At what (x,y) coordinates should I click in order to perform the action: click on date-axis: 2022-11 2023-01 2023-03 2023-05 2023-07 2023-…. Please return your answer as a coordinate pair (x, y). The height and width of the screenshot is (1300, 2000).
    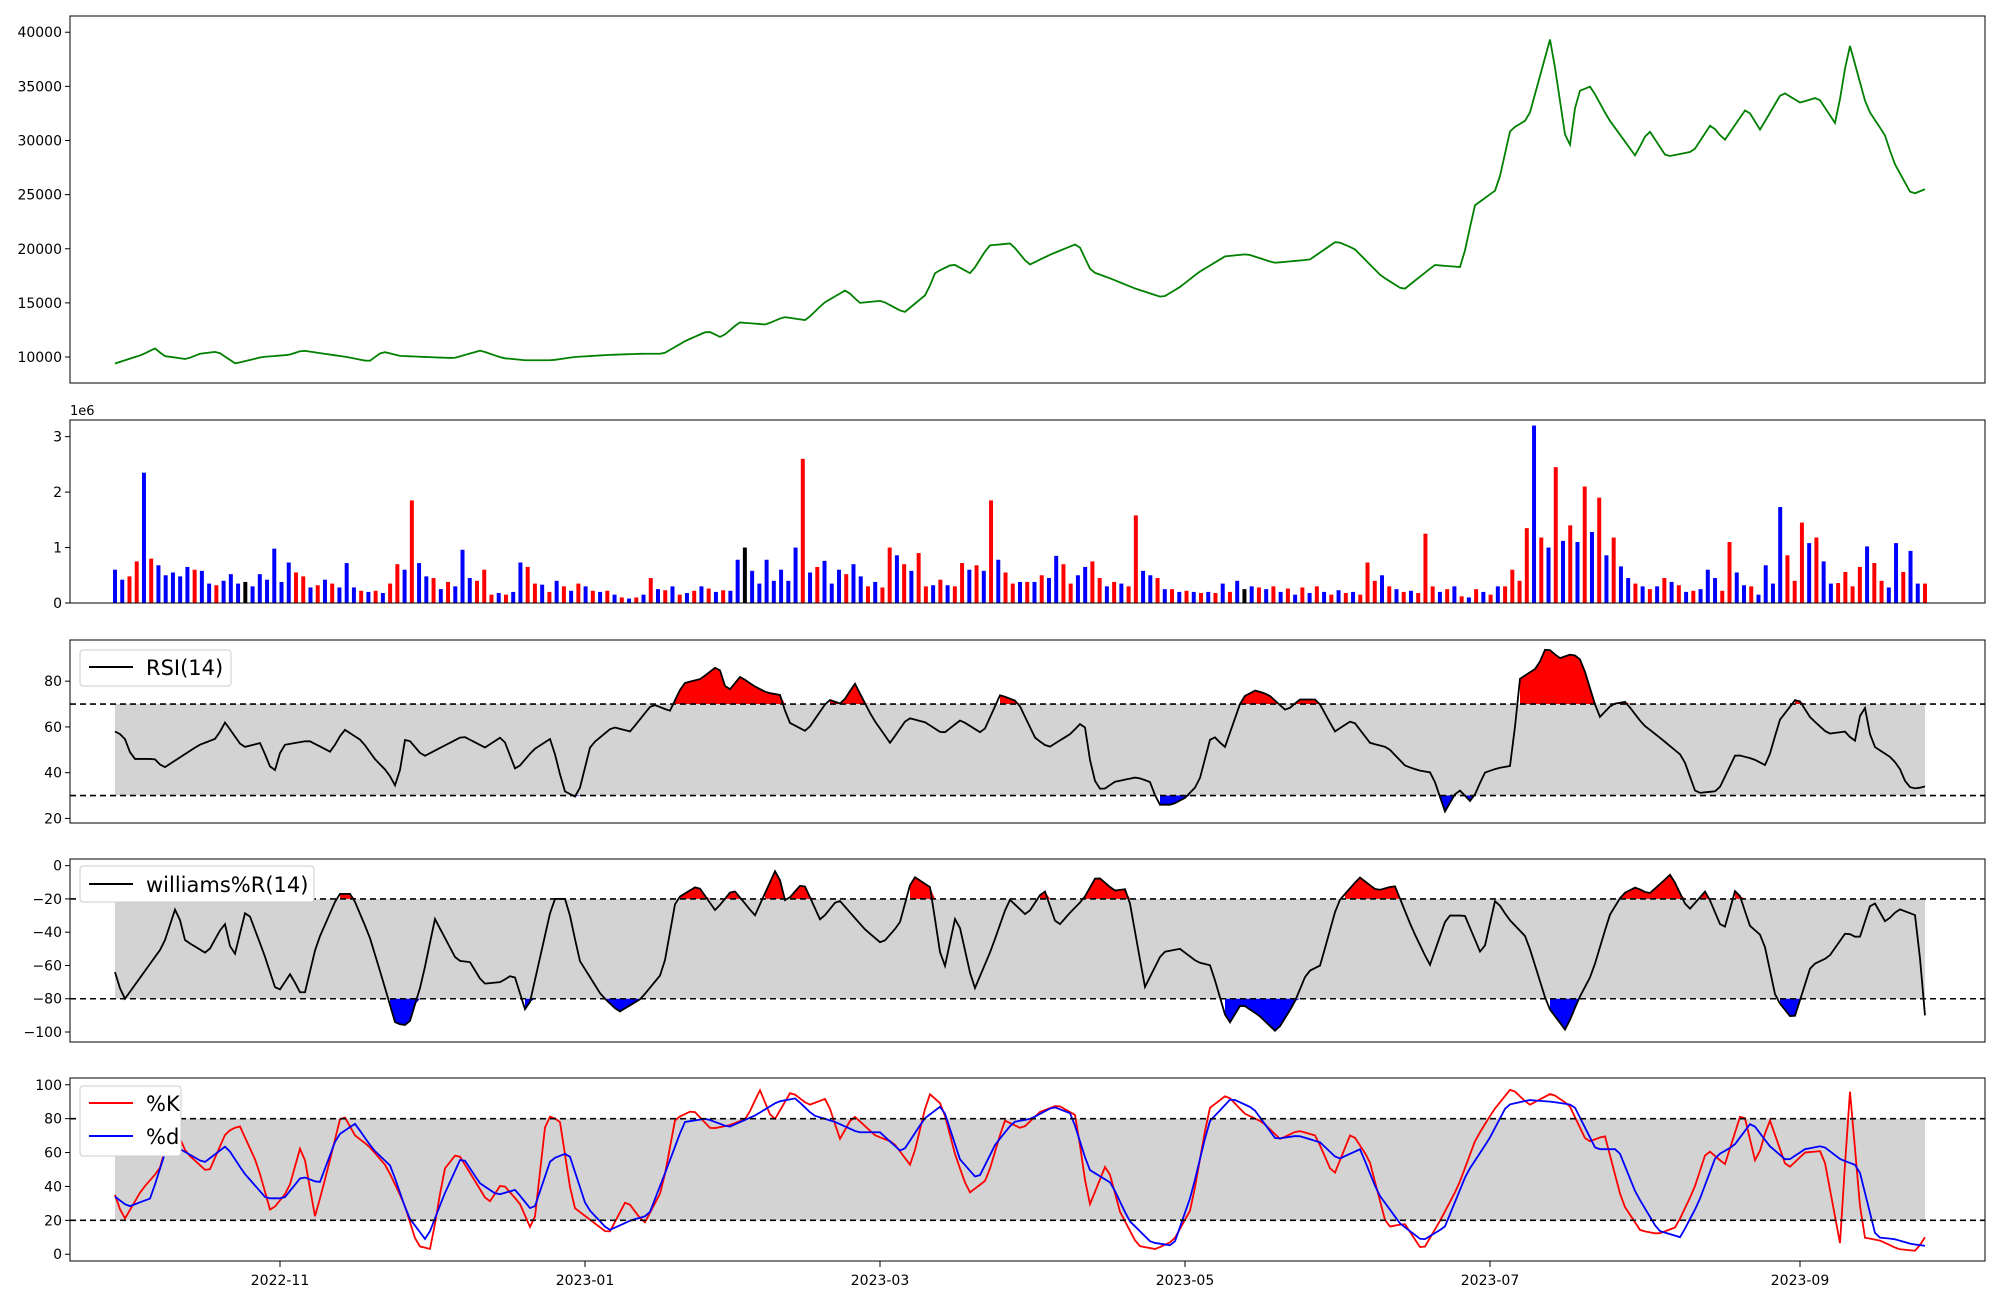
    Looking at the image, I should click on (1040, 1275).